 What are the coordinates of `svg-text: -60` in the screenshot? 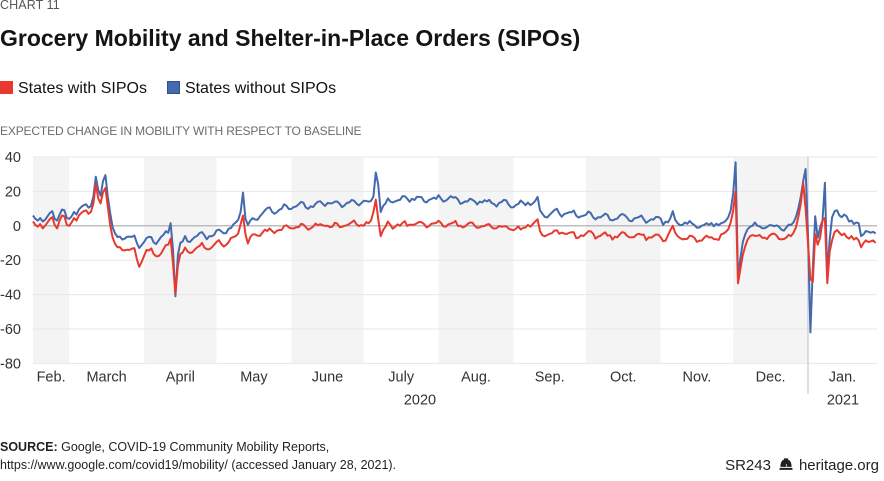 It's located at (10, 330).